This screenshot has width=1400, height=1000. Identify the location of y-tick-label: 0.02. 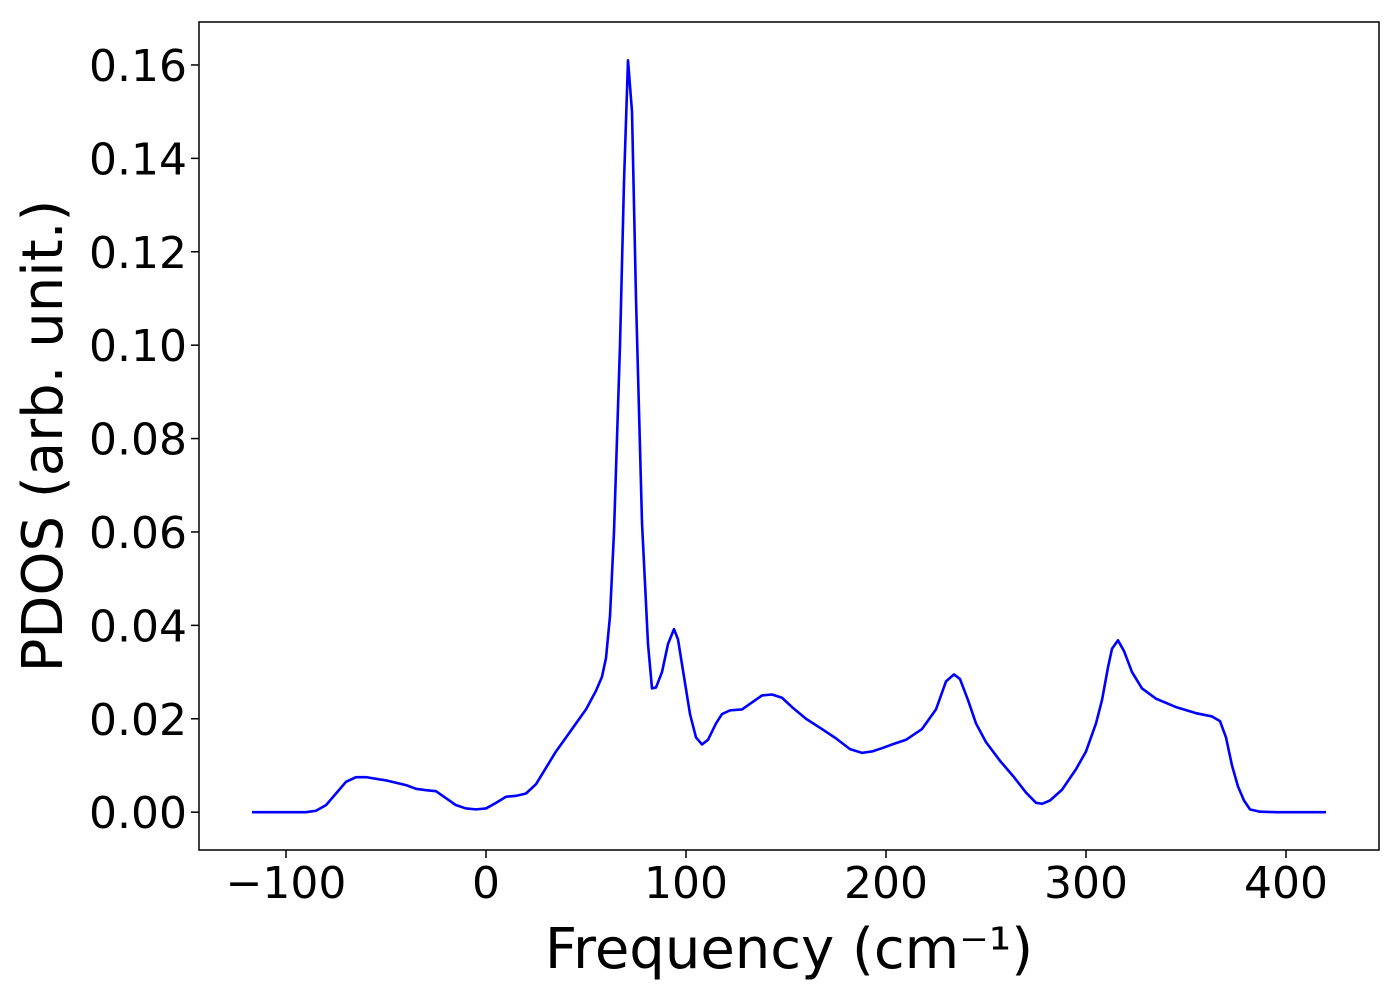
(138, 720).